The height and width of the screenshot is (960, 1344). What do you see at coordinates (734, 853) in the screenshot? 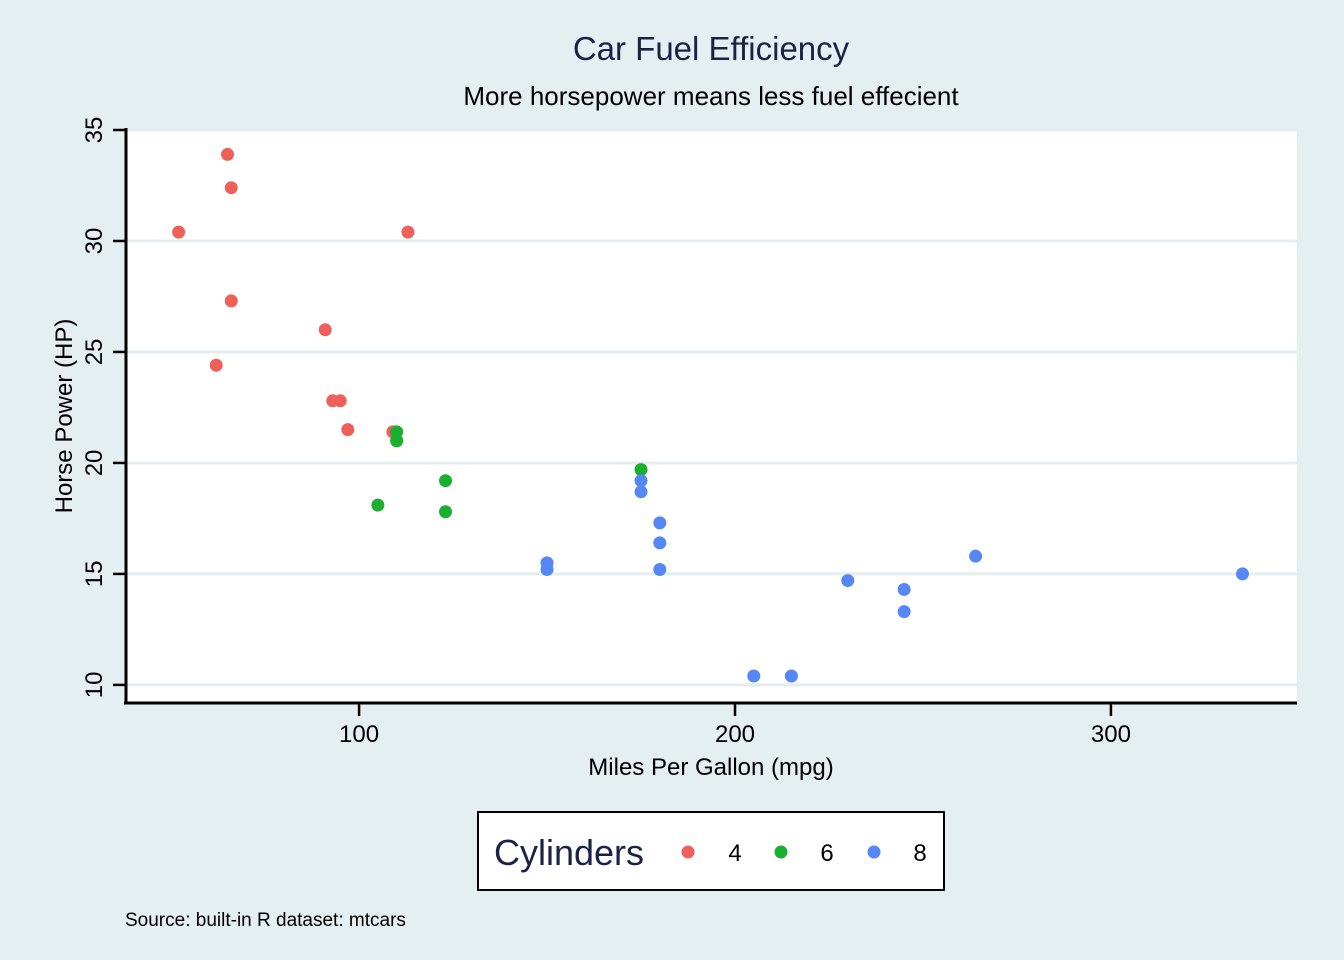
I see `legend-label-4: 4` at bounding box center [734, 853].